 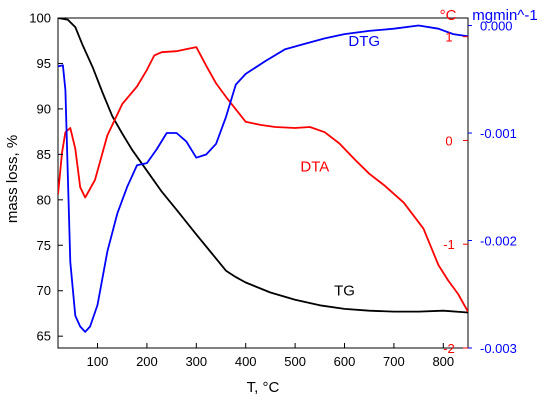 I want to click on x-axis-label: T, °C, so click(x=263, y=387).